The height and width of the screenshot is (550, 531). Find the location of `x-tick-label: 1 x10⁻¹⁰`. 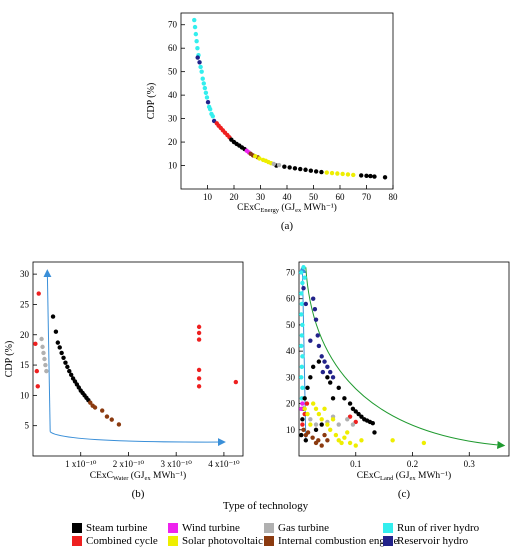

x-tick-label: 1 x10⁻¹⁰ is located at coordinates (81, 464).